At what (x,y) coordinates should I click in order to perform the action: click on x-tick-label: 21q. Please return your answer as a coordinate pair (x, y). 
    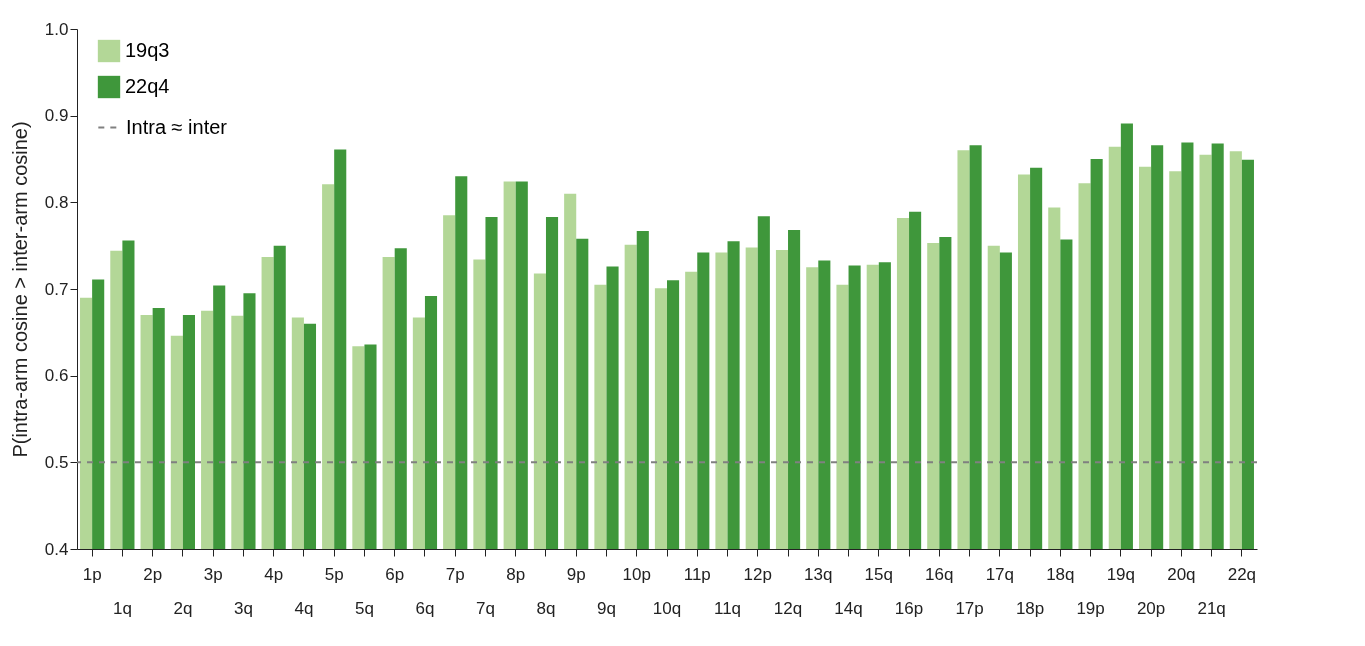
    Looking at the image, I should click on (1211, 608).